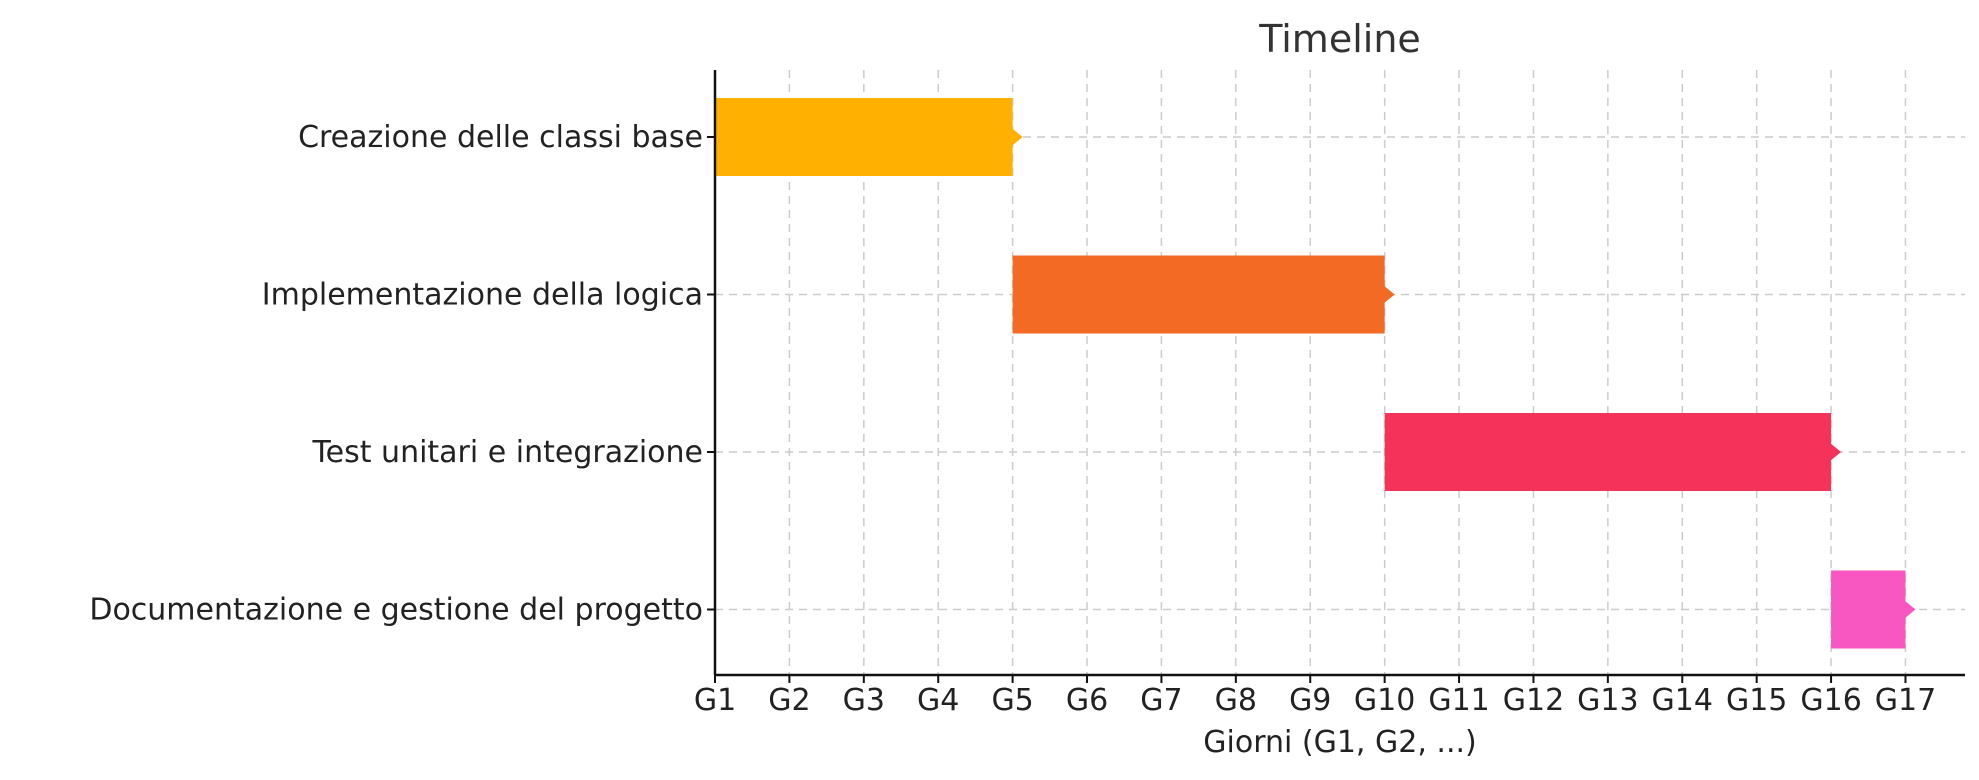 The height and width of the screenshot is (780, 1979). What do you see at coordinates (482, 295) in the screenshot?
I see `task-label: Implementazione della logica` at bounding box center [482, 295].